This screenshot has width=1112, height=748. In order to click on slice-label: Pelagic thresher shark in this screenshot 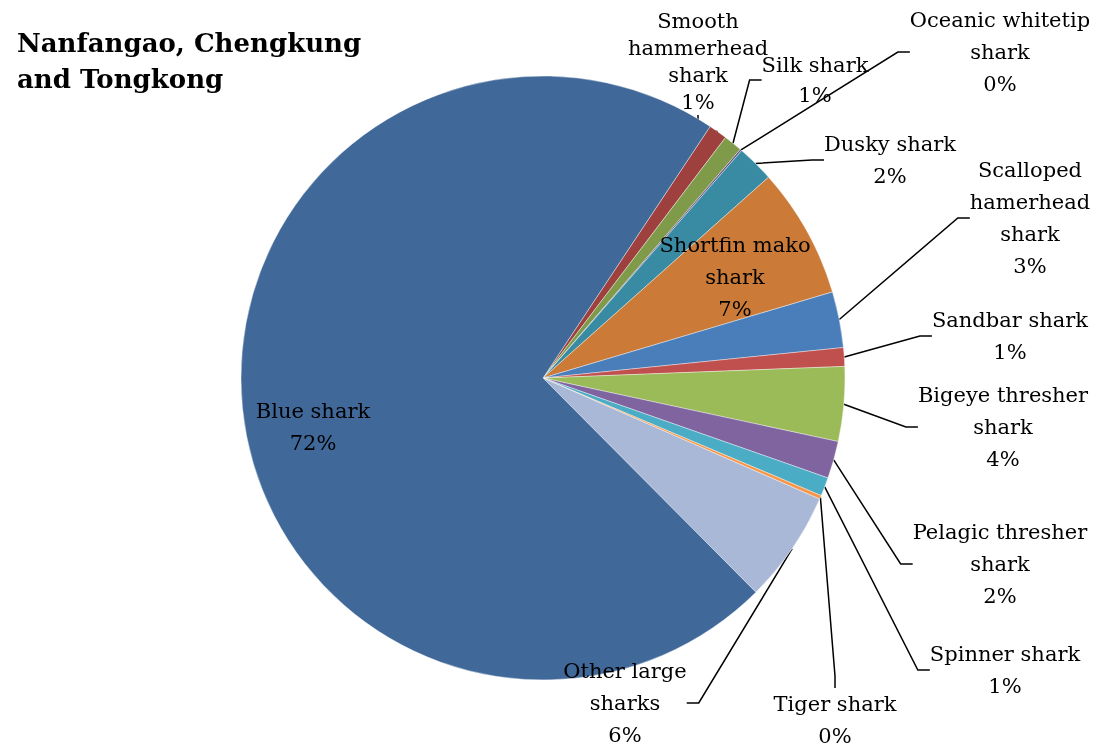, I will do `click(1000, 548)`.